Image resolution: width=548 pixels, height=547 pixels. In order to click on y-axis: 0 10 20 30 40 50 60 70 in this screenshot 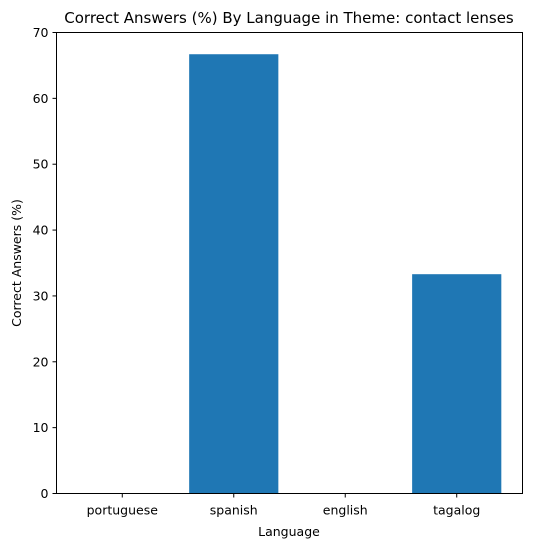, I will do `click(45, 263)`.